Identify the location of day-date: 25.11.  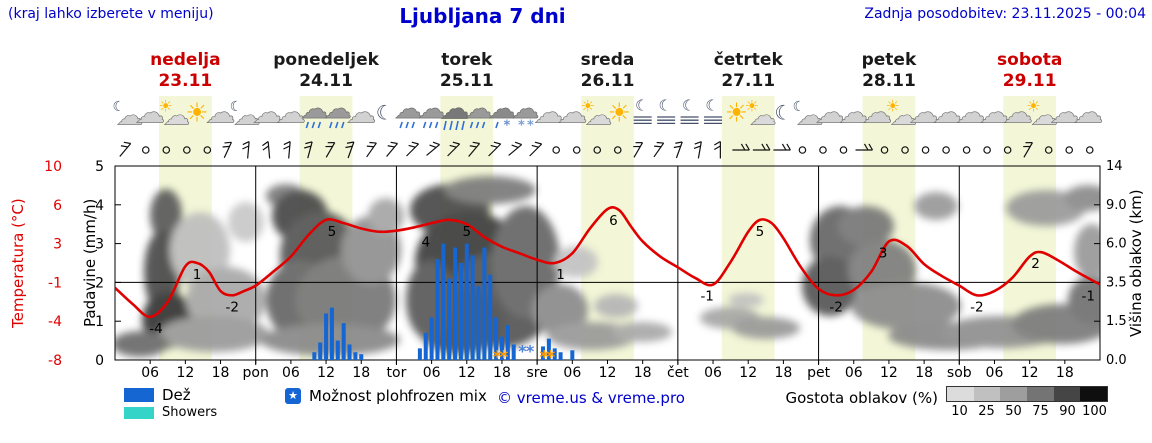
(466, 81).